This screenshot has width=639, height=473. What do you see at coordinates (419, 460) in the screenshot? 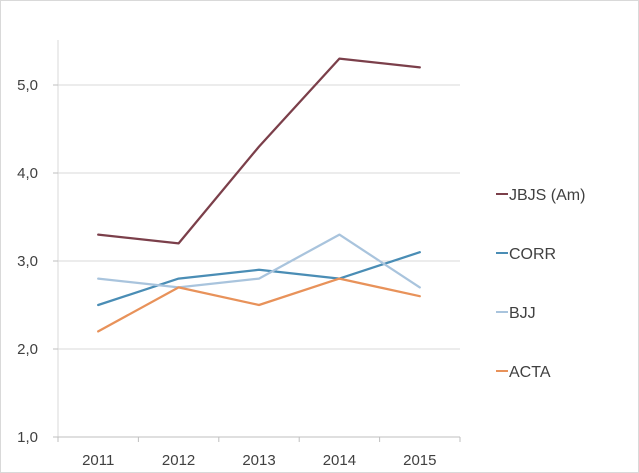
I see `x-tick-label: 2015` at bounding box center [419, 460].